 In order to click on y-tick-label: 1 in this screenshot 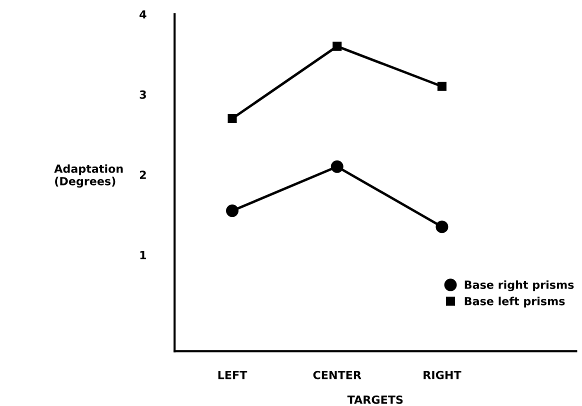, I will do `click(143, 255)`.